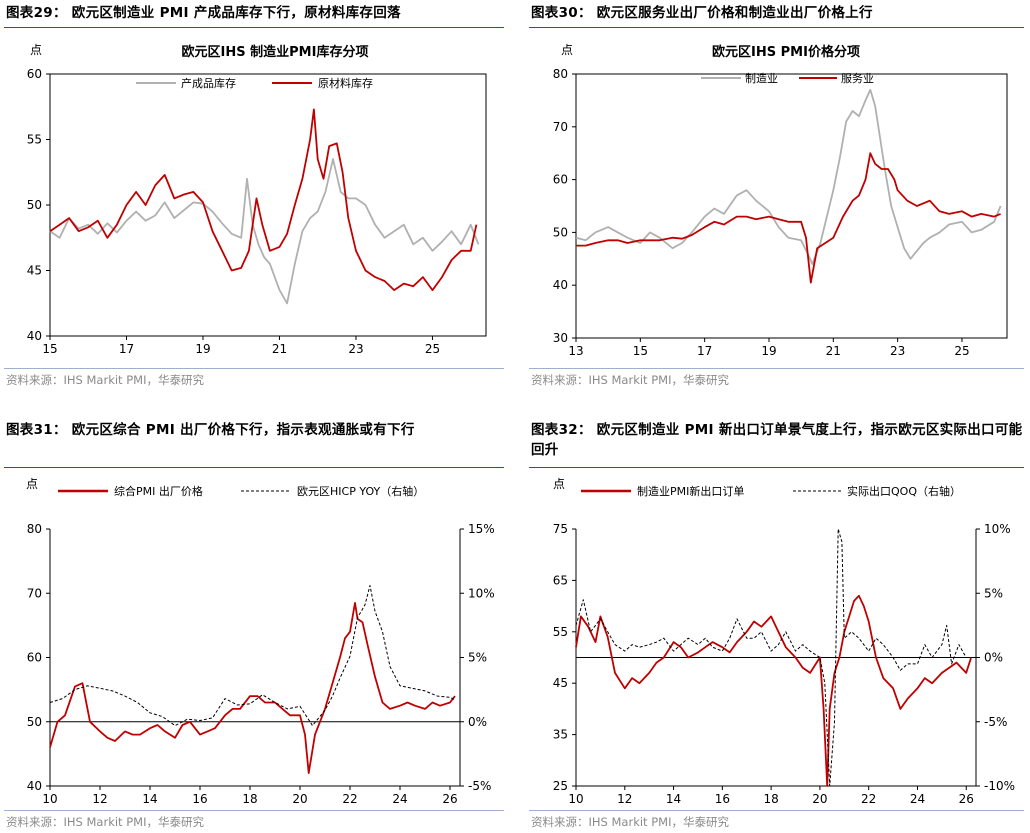 This screenshot has width=1030, height=833. What do you see at coordinates (771, 491) in the screenshot?
I see `legend: 制造业PMI新出口订单 实际出口QOQ（右轴）` at bounding box center [771, 491].